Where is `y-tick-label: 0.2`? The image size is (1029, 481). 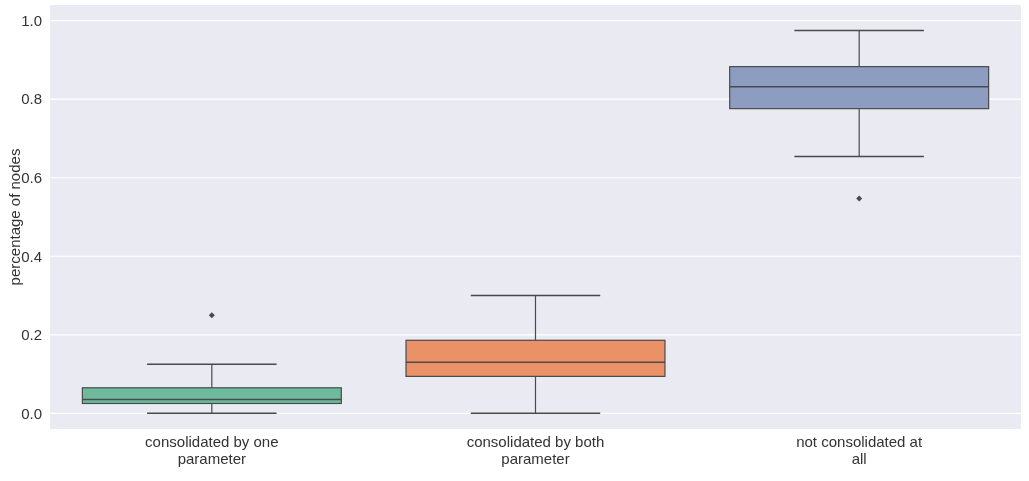
y-tick-label: 0.2 is located at coordinates (31, 335).